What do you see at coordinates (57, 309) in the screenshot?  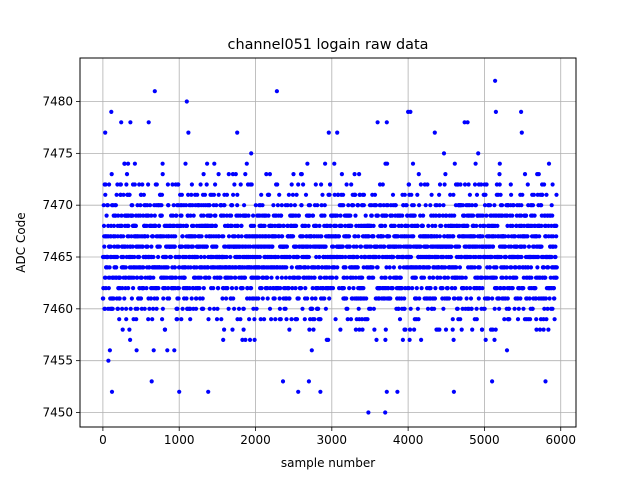 I see `y-tick-label: 7460` at bounding box center [57, 309].